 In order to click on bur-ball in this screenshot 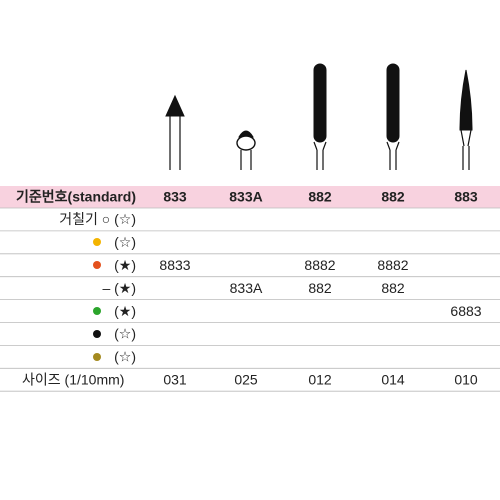, I will do `click(246, 143)`.